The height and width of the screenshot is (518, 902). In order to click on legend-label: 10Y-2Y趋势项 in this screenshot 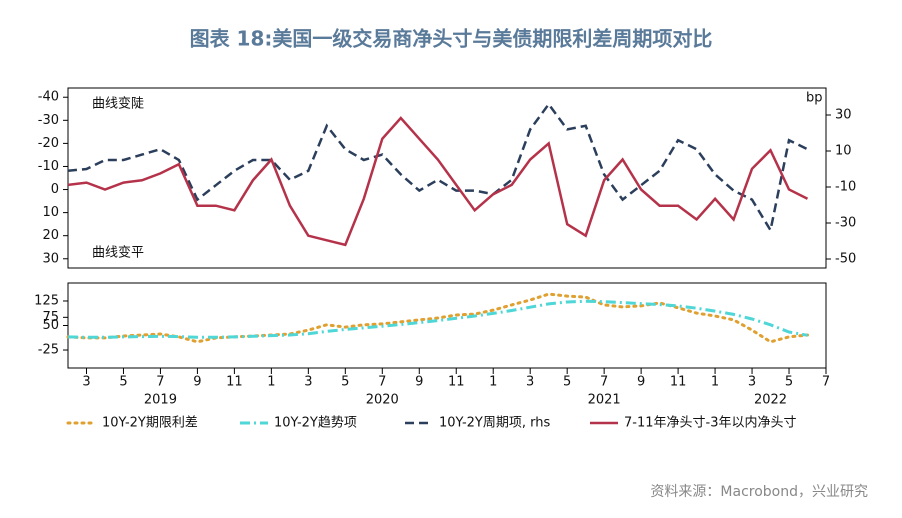, I will do `click(315, 423)`.